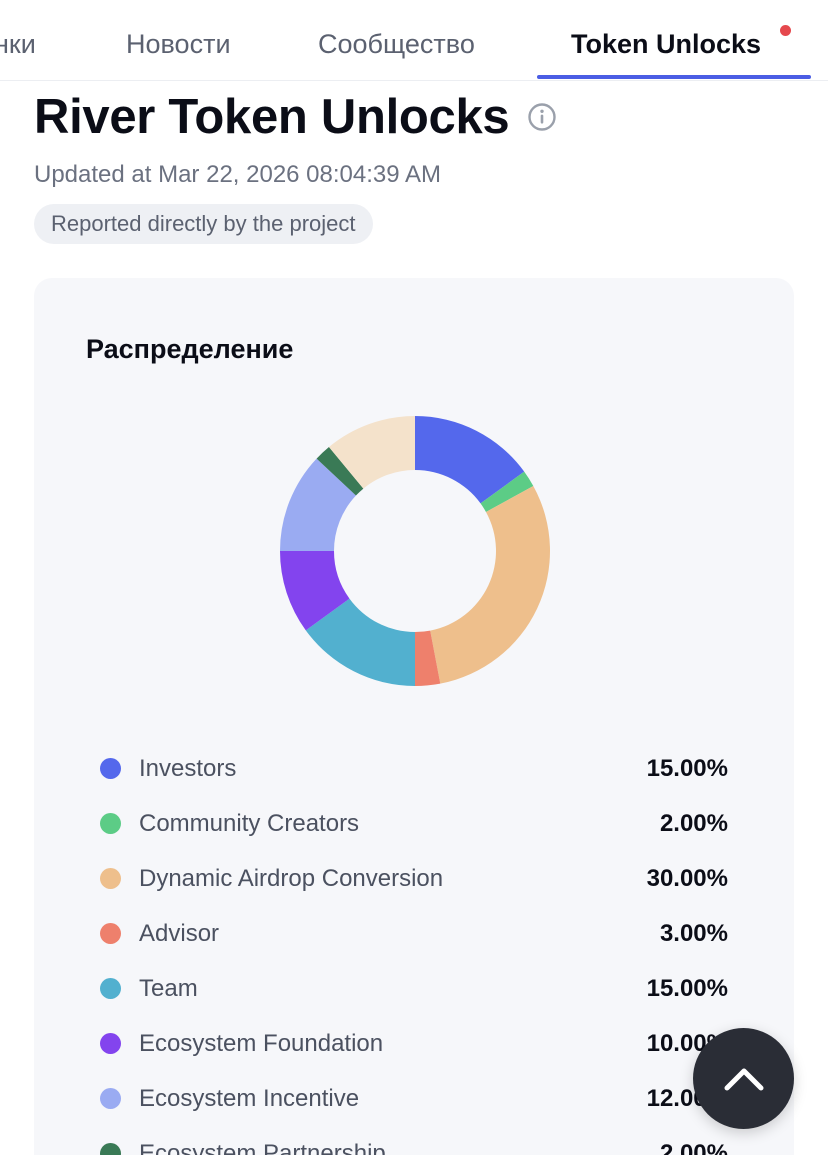 The height and width of the screenshot is (1155, 828). Describe the element at coordinates (428, 658) in the screenshot. I see `donut-slice-advisor` at that location.